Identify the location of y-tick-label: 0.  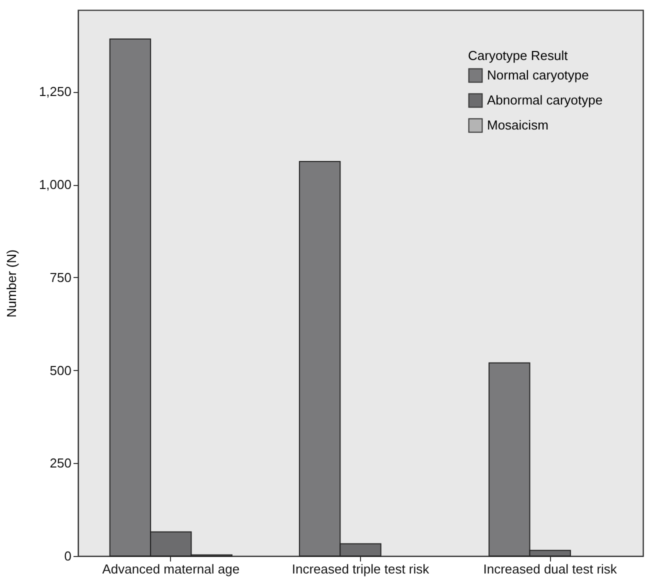
(68, 556).